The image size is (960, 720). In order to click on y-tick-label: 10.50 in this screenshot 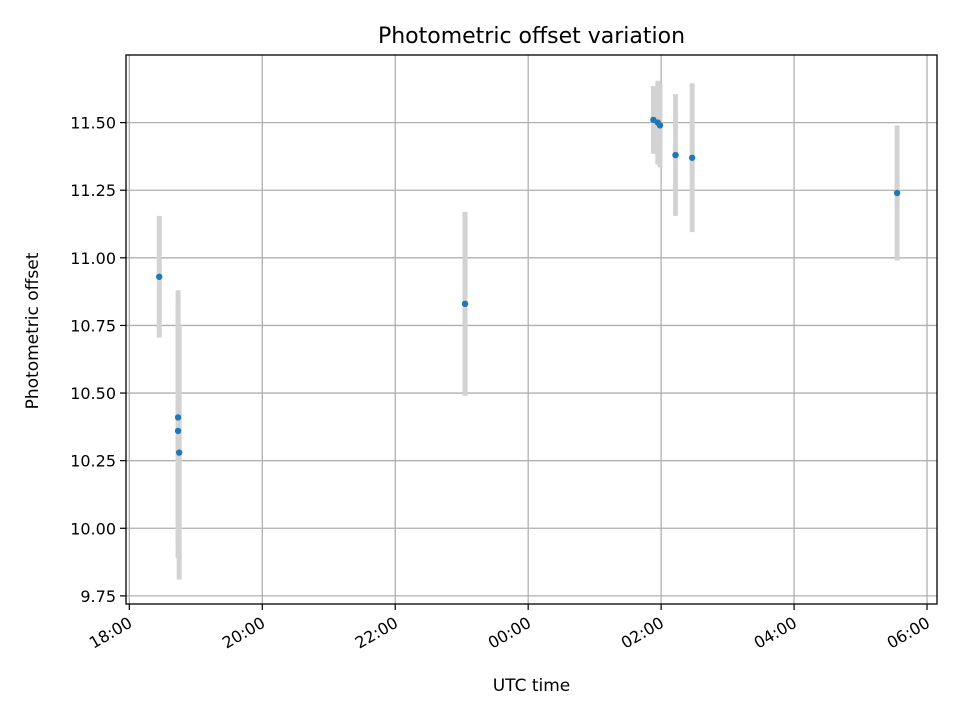, I will do `click(93, 393)`.